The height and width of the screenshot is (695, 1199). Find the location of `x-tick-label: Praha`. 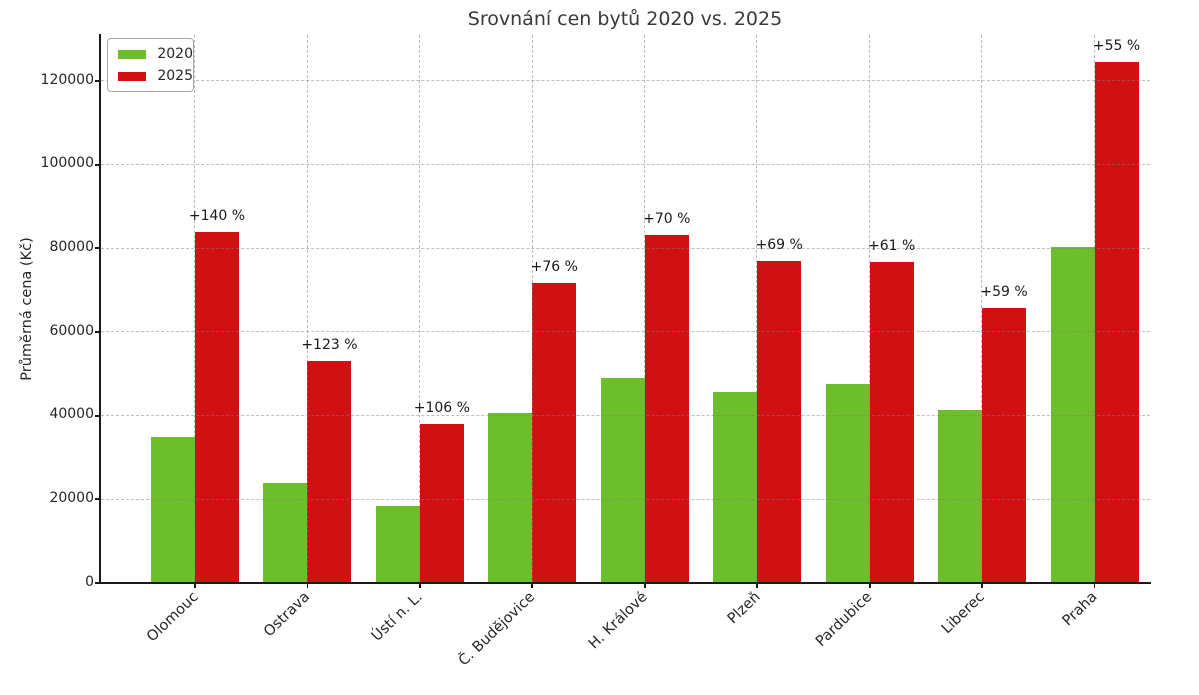

x-tick-label: Praha is located at coordinates (1080, 609).